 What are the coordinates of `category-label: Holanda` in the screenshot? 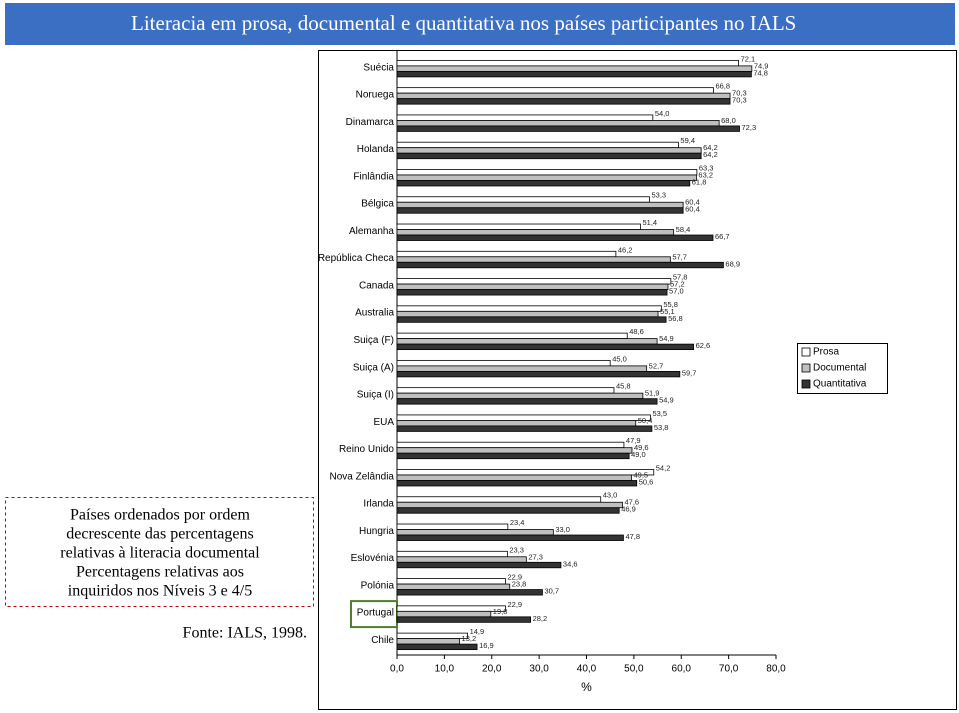 It's located at (376, 149).